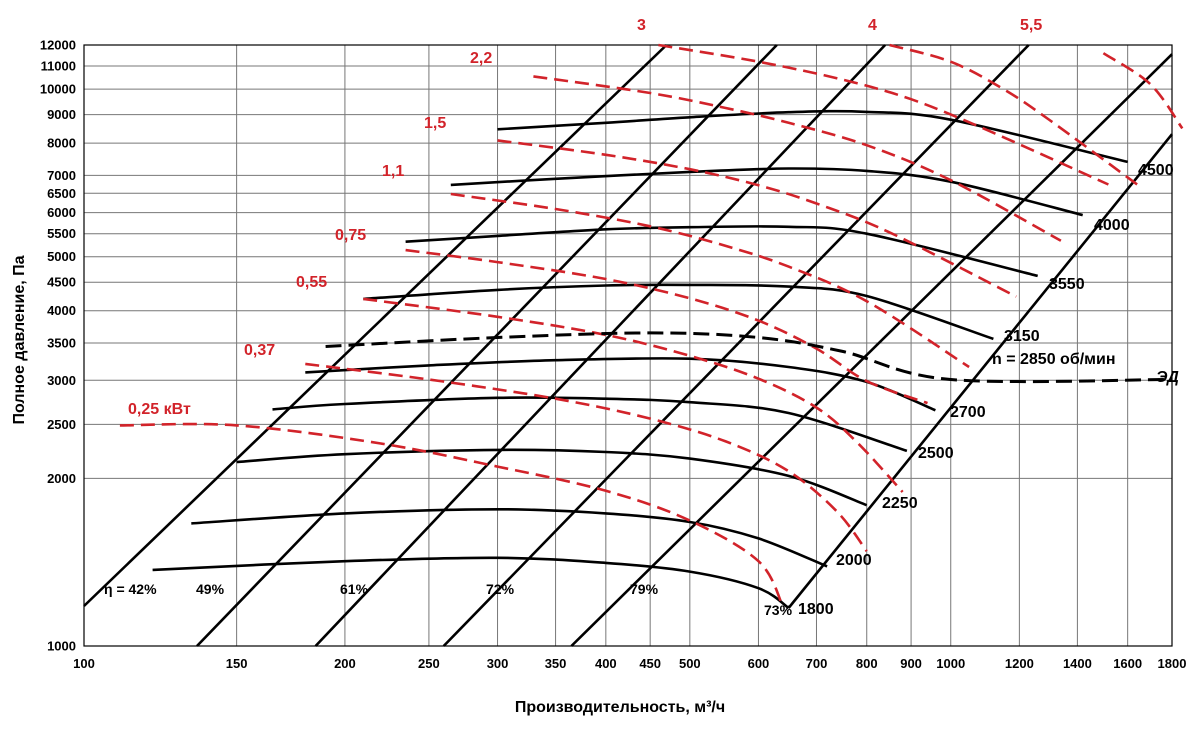  Describe the element at coordinates (61, 310) in the screenshot. I see `y-tick-4000: 4000` at that location.